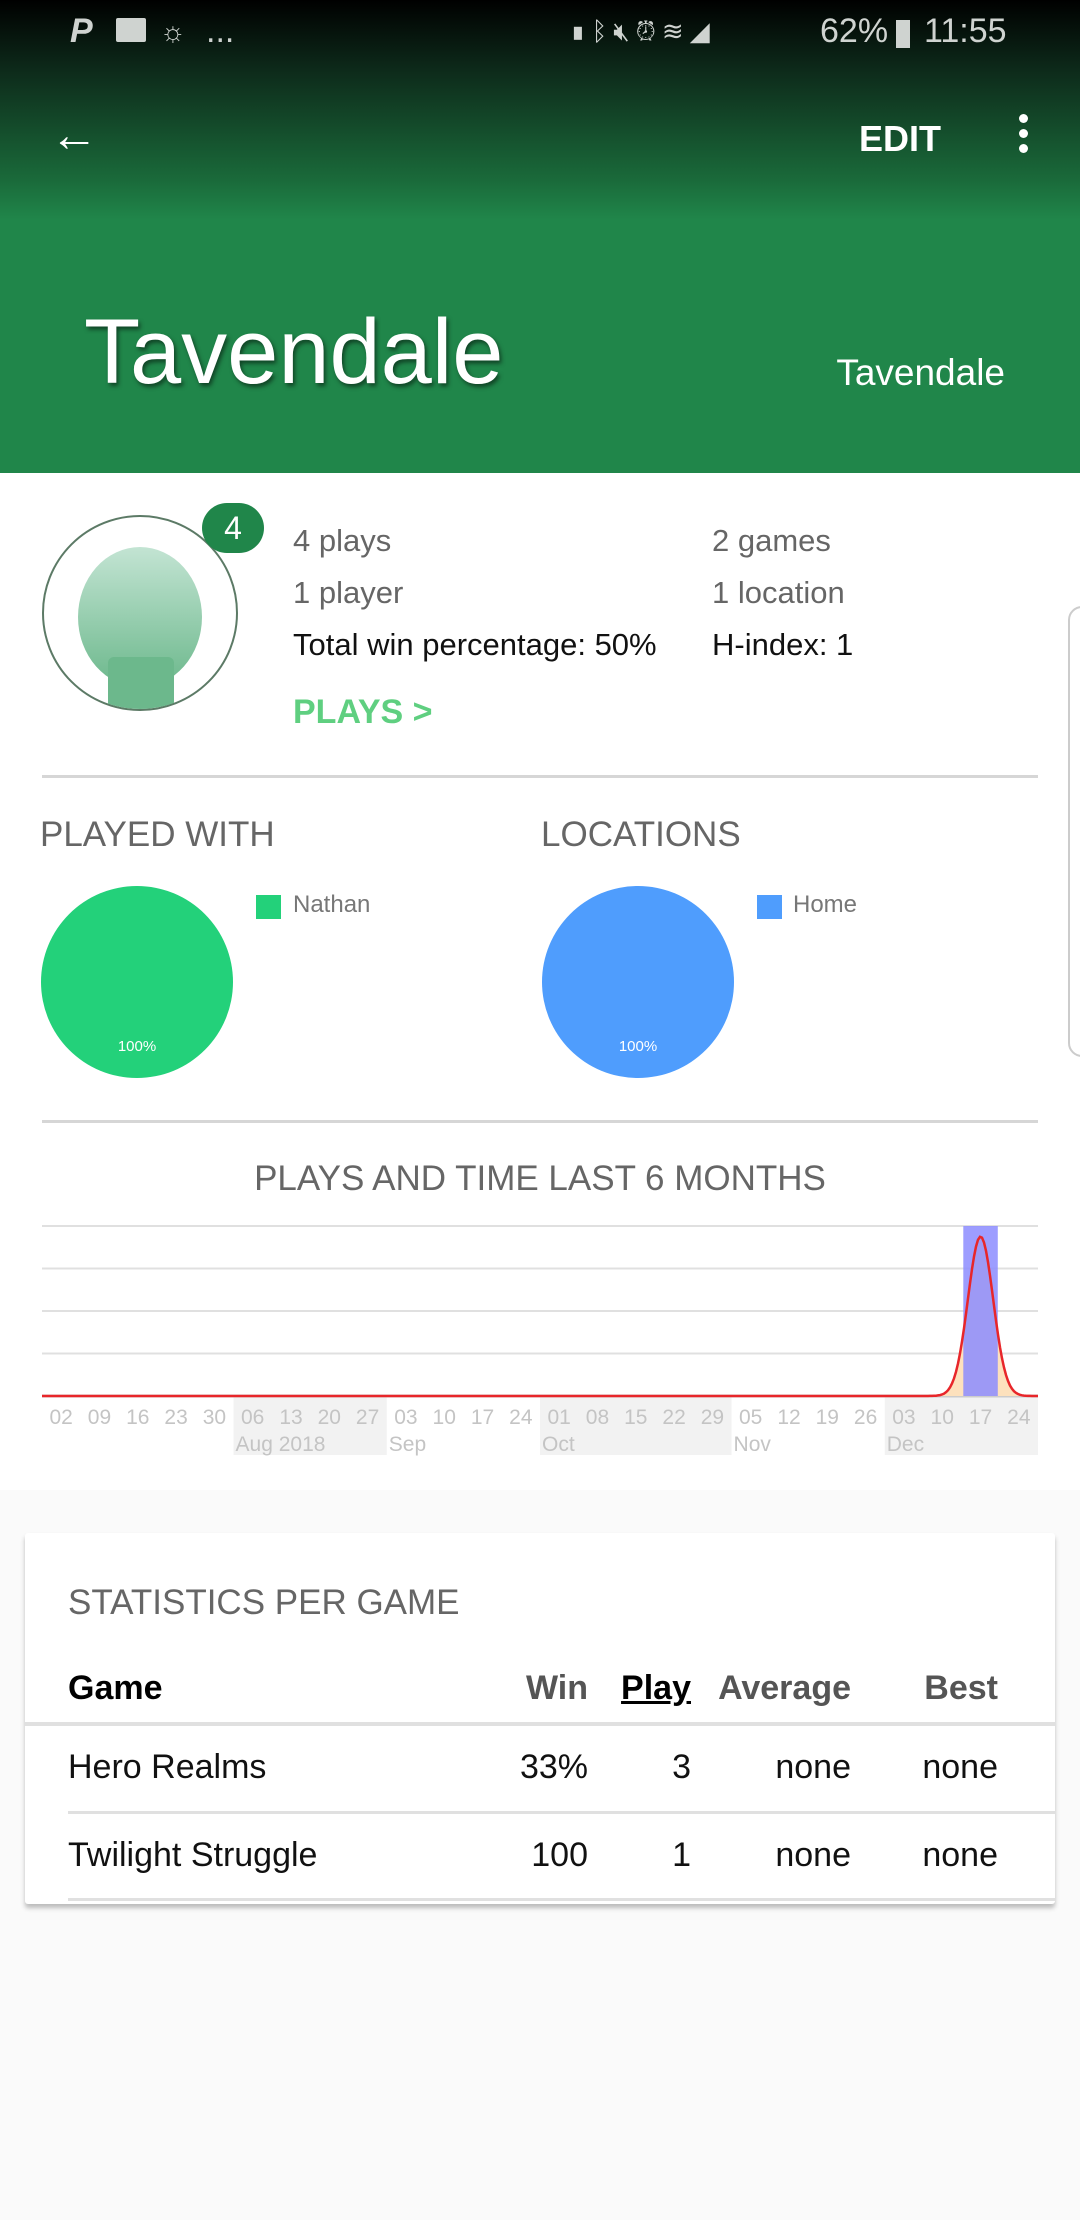 The image size is (1080, 2220). What do you see at coordinates (1074, 831) in the screenshot?
I see `edge-panel-handle` at bounding box center [1074, 831].